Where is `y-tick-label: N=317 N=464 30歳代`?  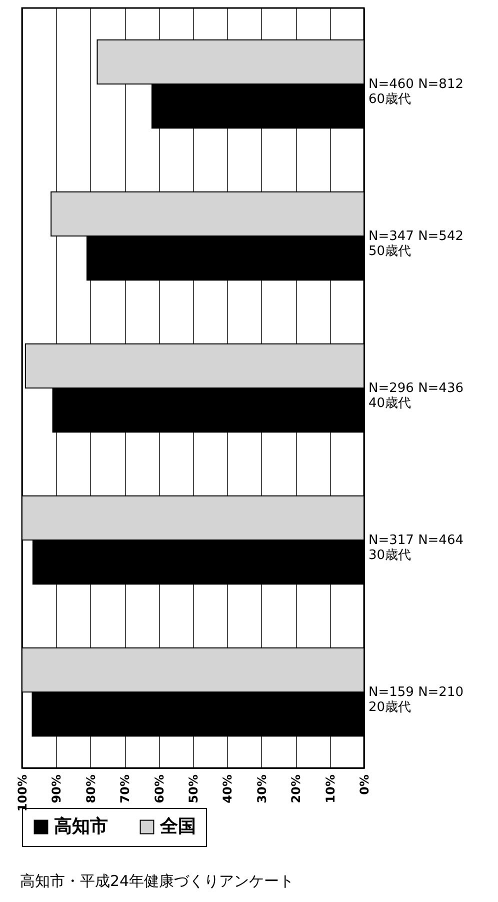
y-tick-label: N=317 N=464 30歳代 is located at coordinates (416, 548).